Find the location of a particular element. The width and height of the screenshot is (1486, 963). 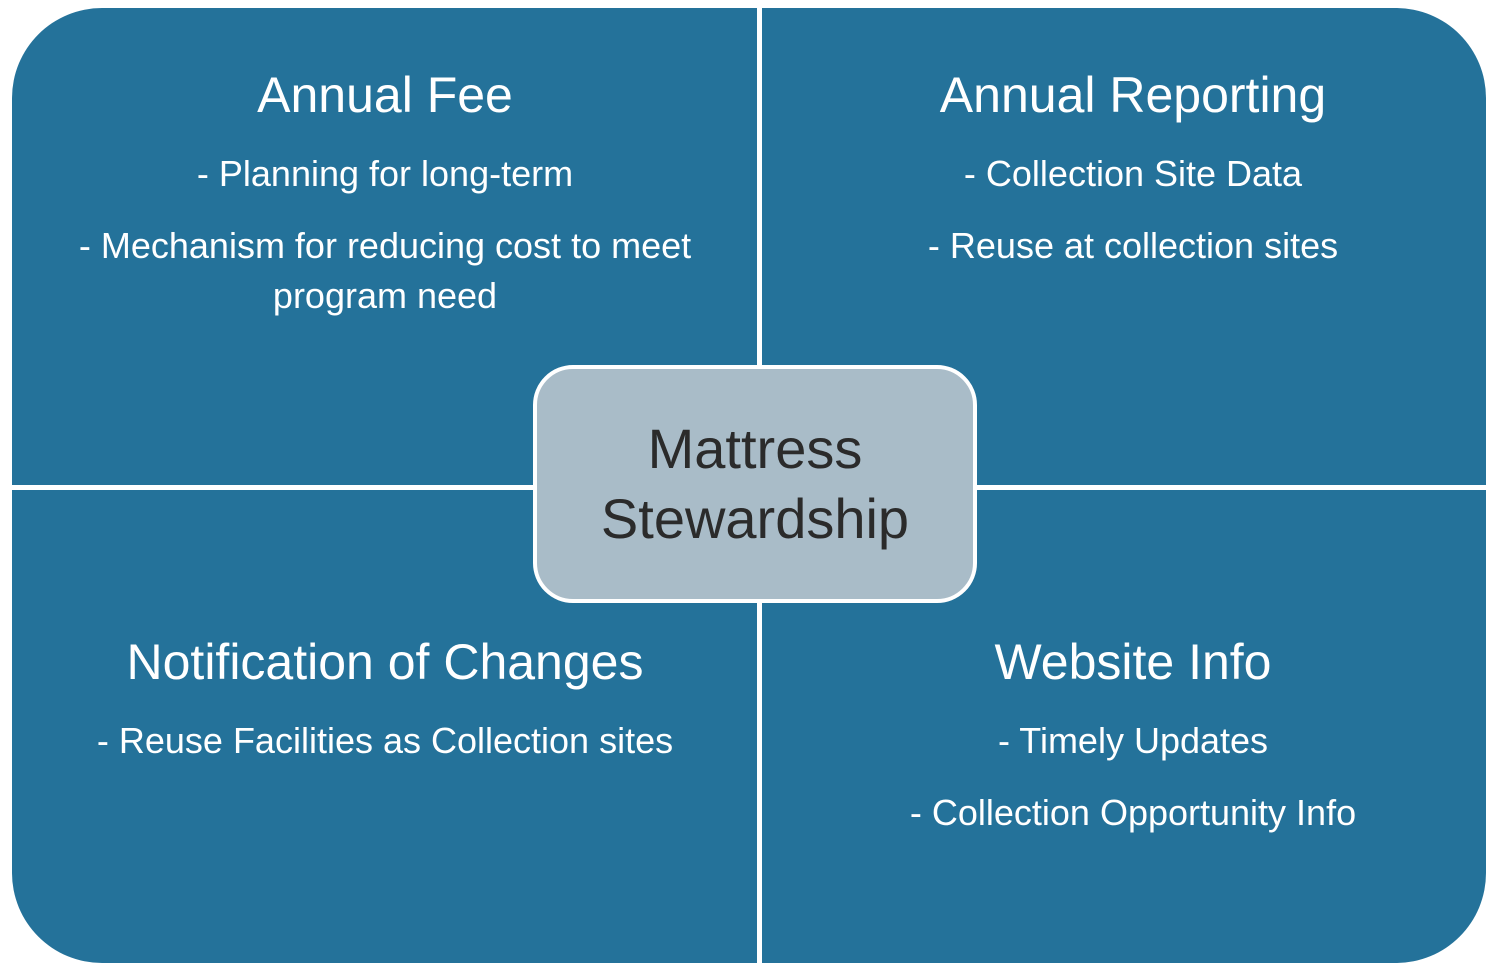

quadrant-item: - Collection Site Data is located at coordinates (1133, 173).